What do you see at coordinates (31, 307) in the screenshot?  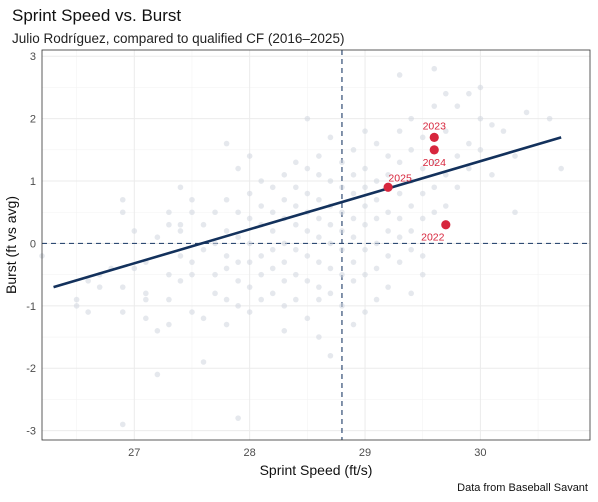 I see `y-tick-label: -1` at bounding box center [31, 307].